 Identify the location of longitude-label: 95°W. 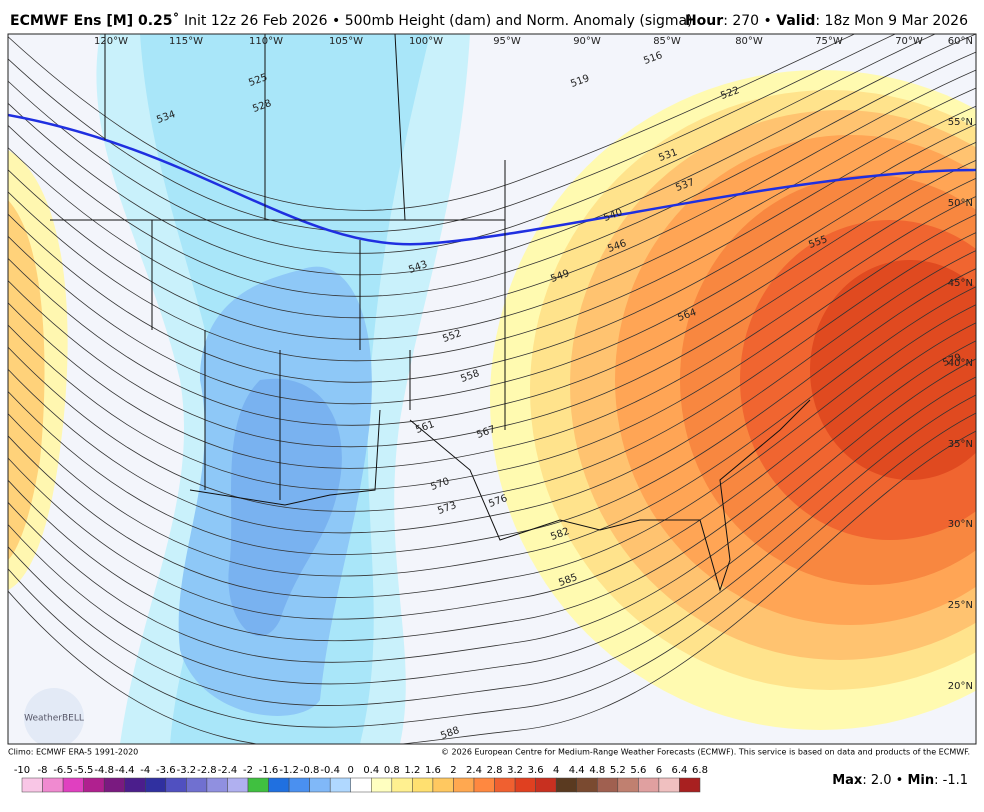
(507, 41).